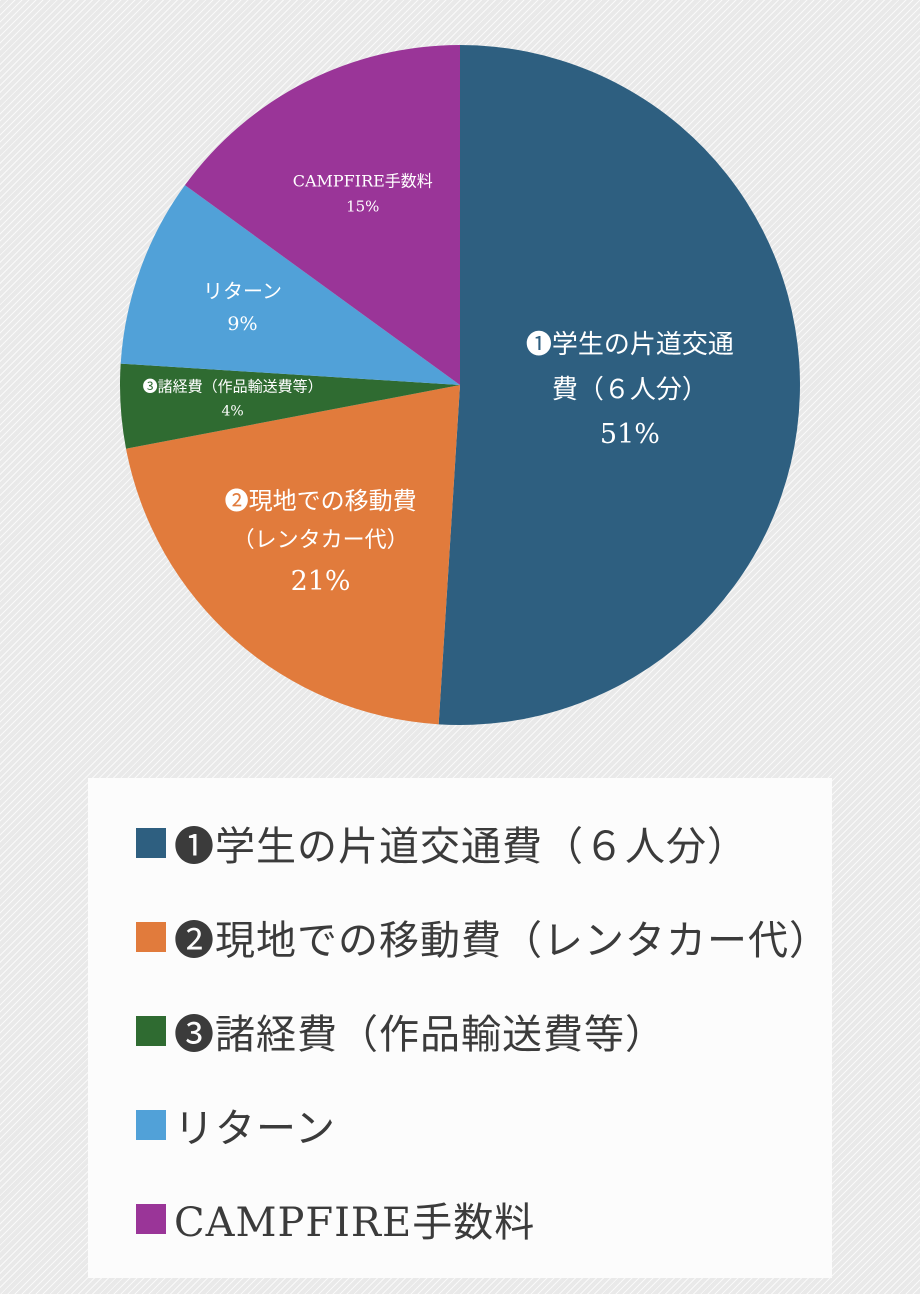 This screenshot has width=920, height=1294. What do you see at coordinates (461, 847) in the screenshot?
I see `legend-label: ❶学生の片道交通費（６人分）` at bounding box center [461, 847].